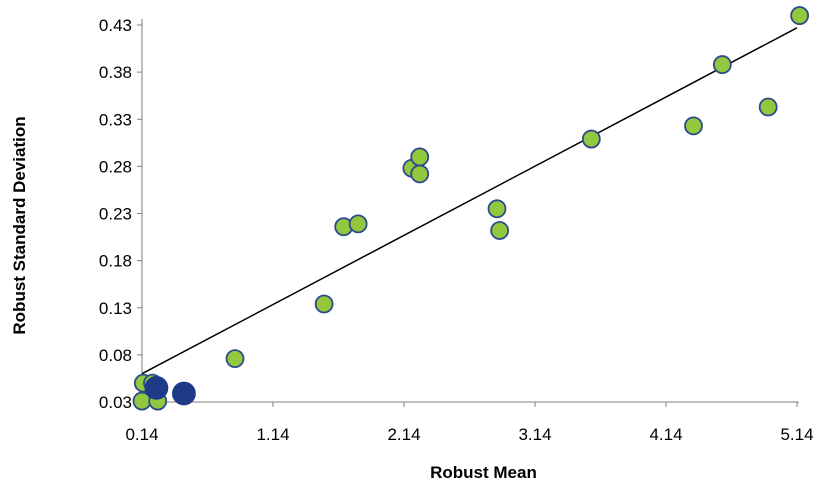 The image size is (819, 489). What do you see at coordinates (534, 434) in the screenshot?
I see `x-tick-label: 3.14` at bounding box center [534, 434].